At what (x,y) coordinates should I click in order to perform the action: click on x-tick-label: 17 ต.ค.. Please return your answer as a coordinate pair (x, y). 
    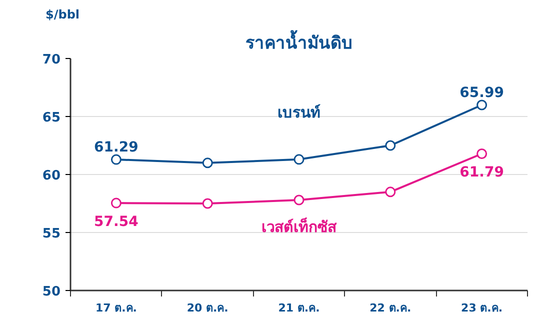
    Looking at the image, I should click on (116, 308).